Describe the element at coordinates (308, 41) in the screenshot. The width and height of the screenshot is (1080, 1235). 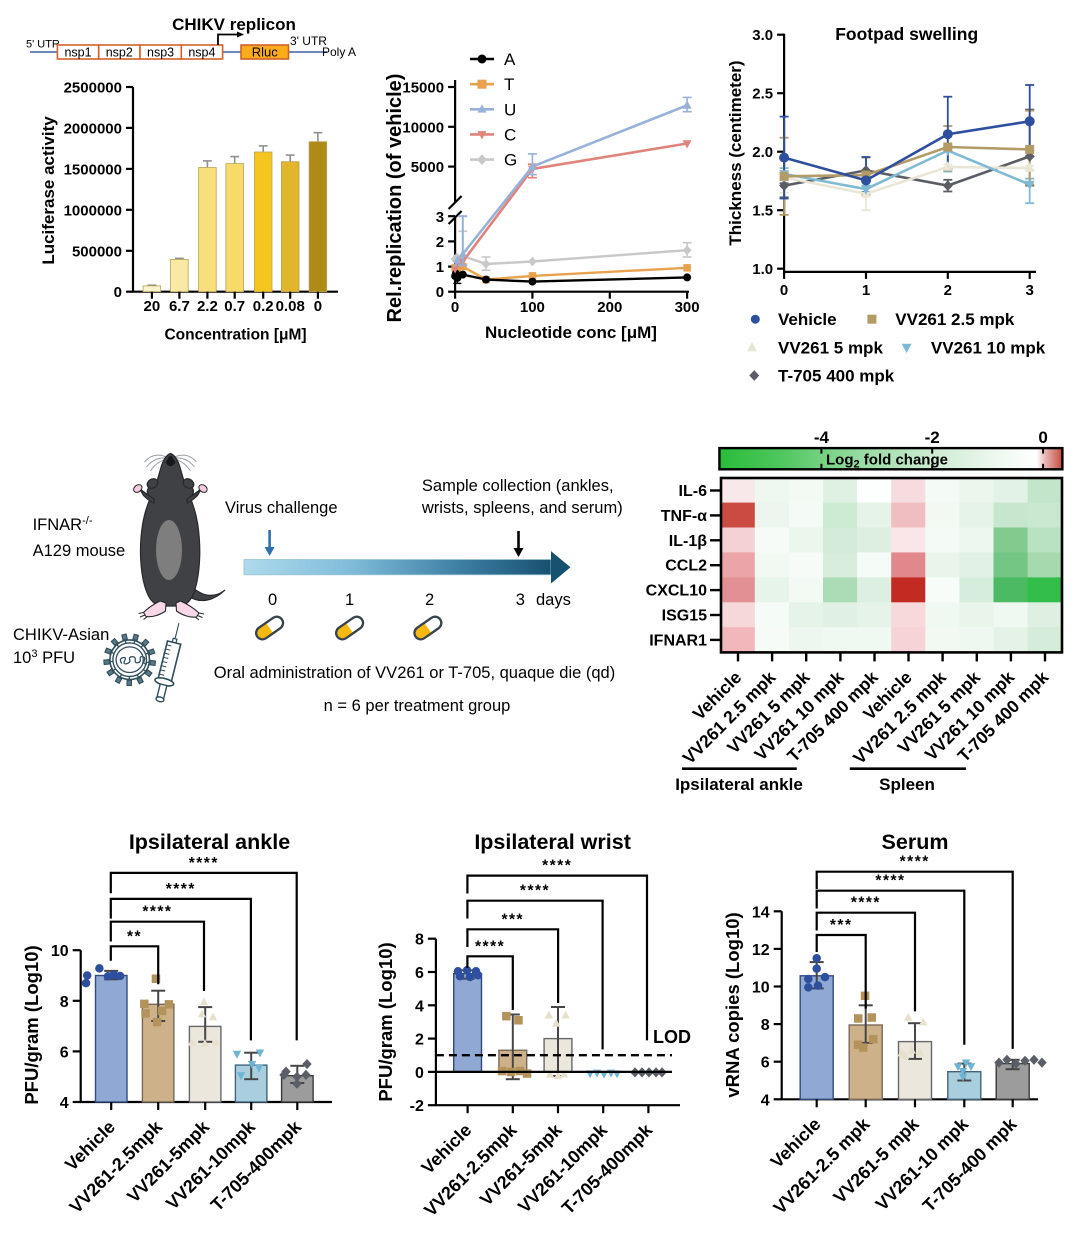
I see `svg-text: 3' UTR` at that location.